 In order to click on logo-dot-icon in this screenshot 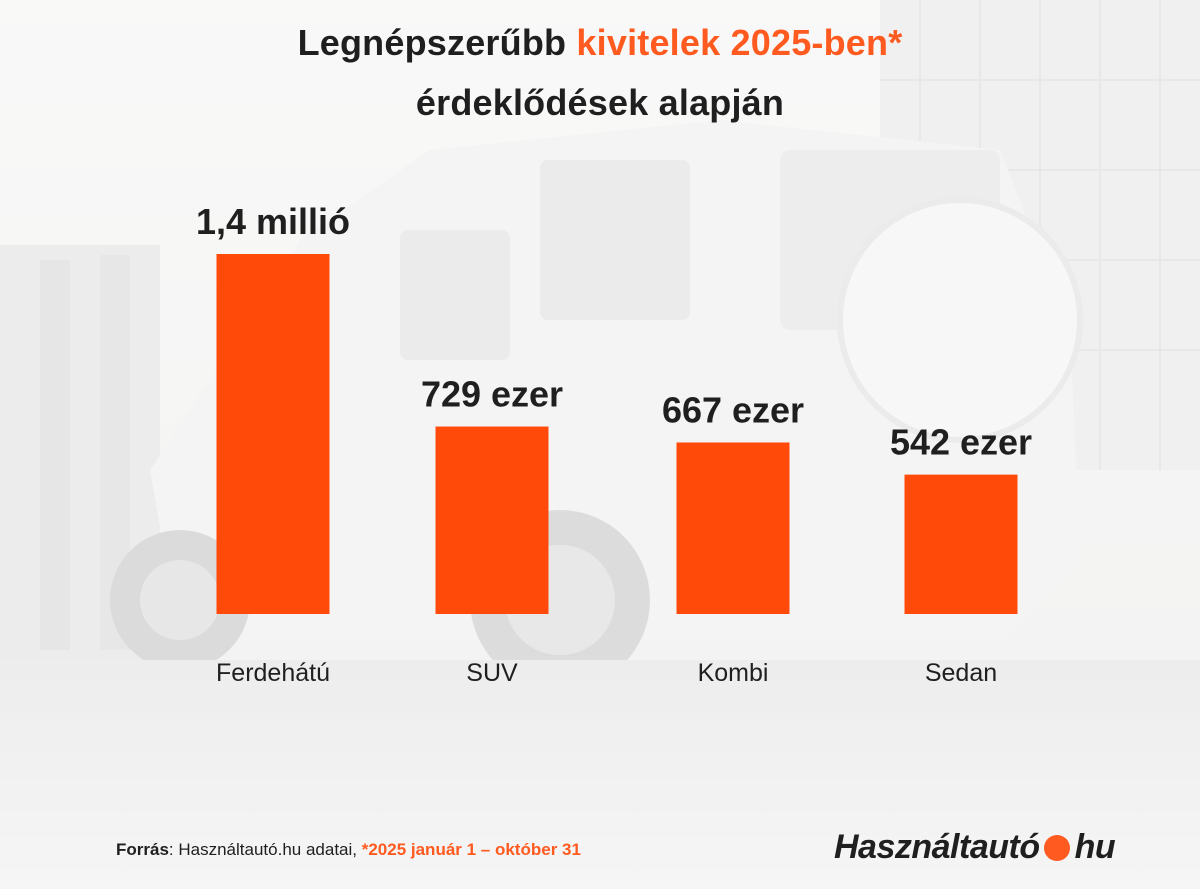, I will do `click(1056, 847)`.